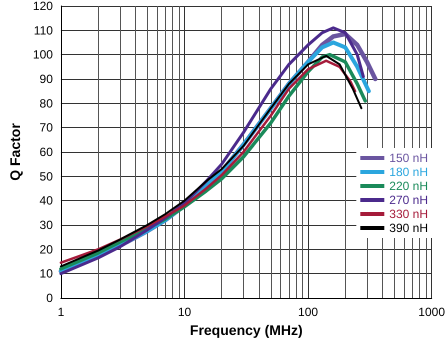 The image size is (448, 342). What do you see at coordinates (43, 6) in the screenshot?
I see `y-tick-label: 120` at bounding box center [43, 6].